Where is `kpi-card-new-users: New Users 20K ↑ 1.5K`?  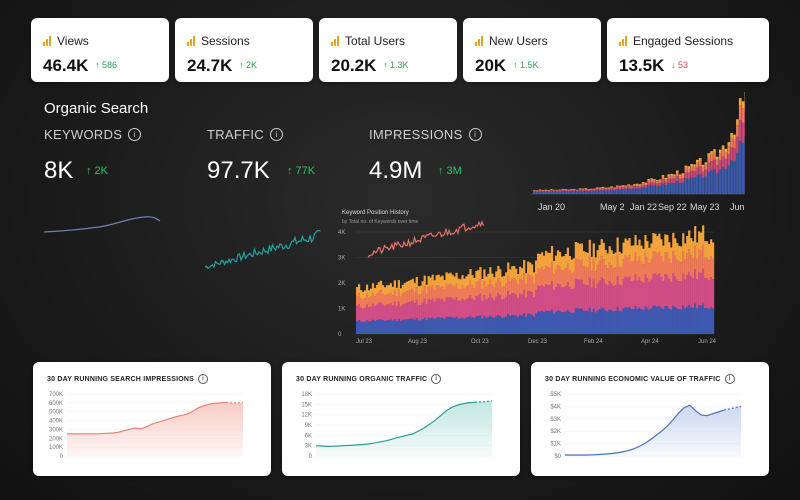 kpi-card-new-users: New Users 20K ↑ 1.5K is located at coordinates (532, 50).